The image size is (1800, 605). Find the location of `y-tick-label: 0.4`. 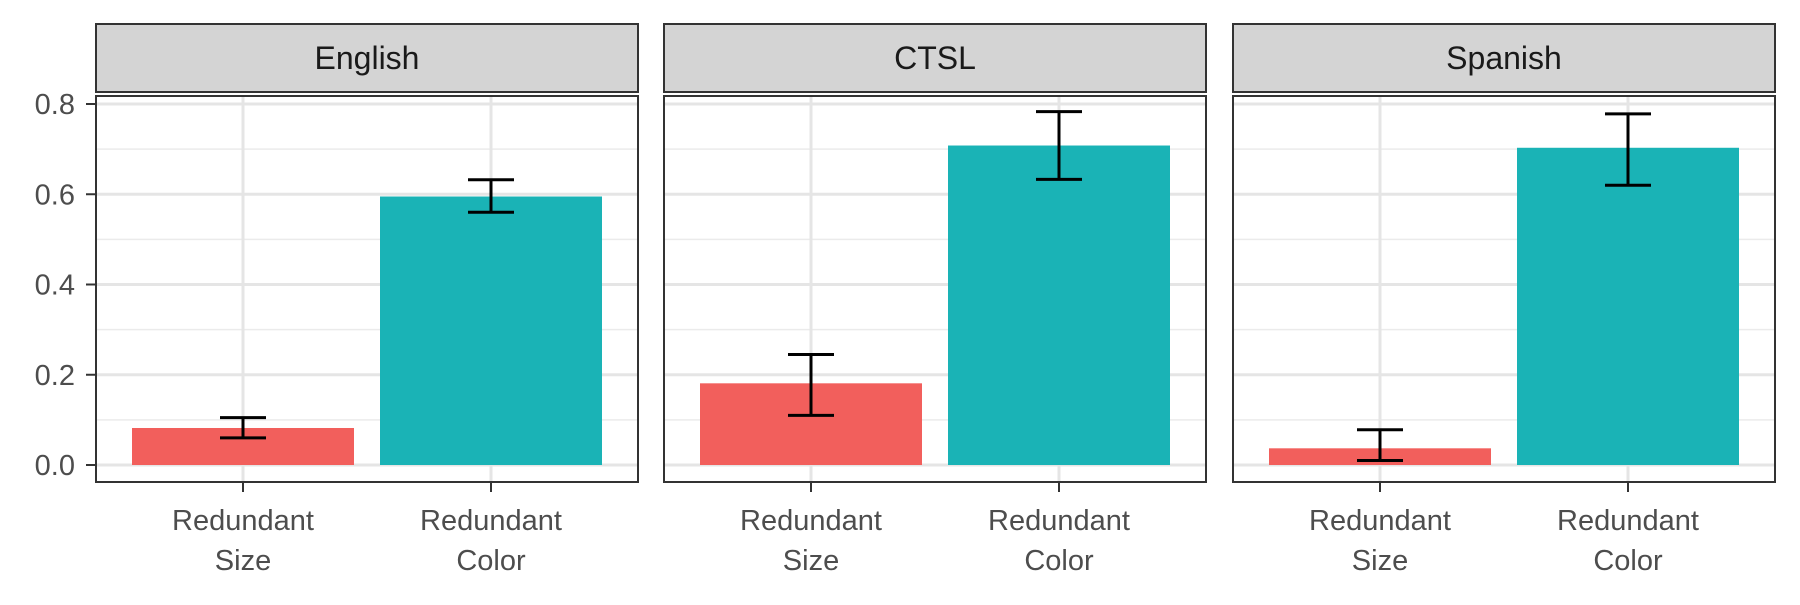

y-tick-label: 0.4 is located at coordinates (55, 286).